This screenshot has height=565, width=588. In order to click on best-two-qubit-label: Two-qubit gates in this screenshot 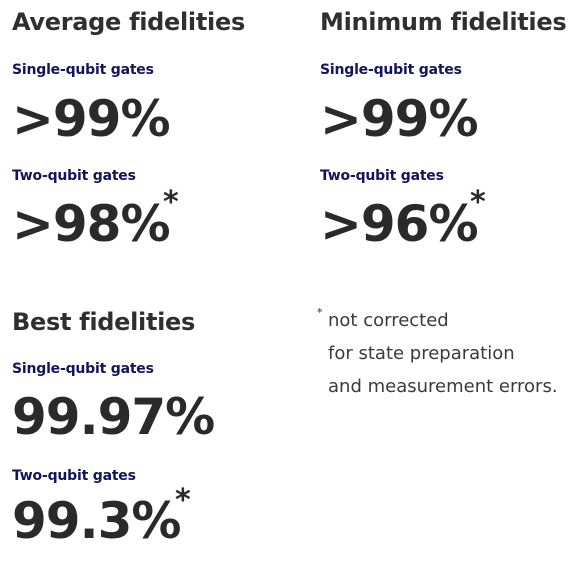, I will do `click(74, 476)`.